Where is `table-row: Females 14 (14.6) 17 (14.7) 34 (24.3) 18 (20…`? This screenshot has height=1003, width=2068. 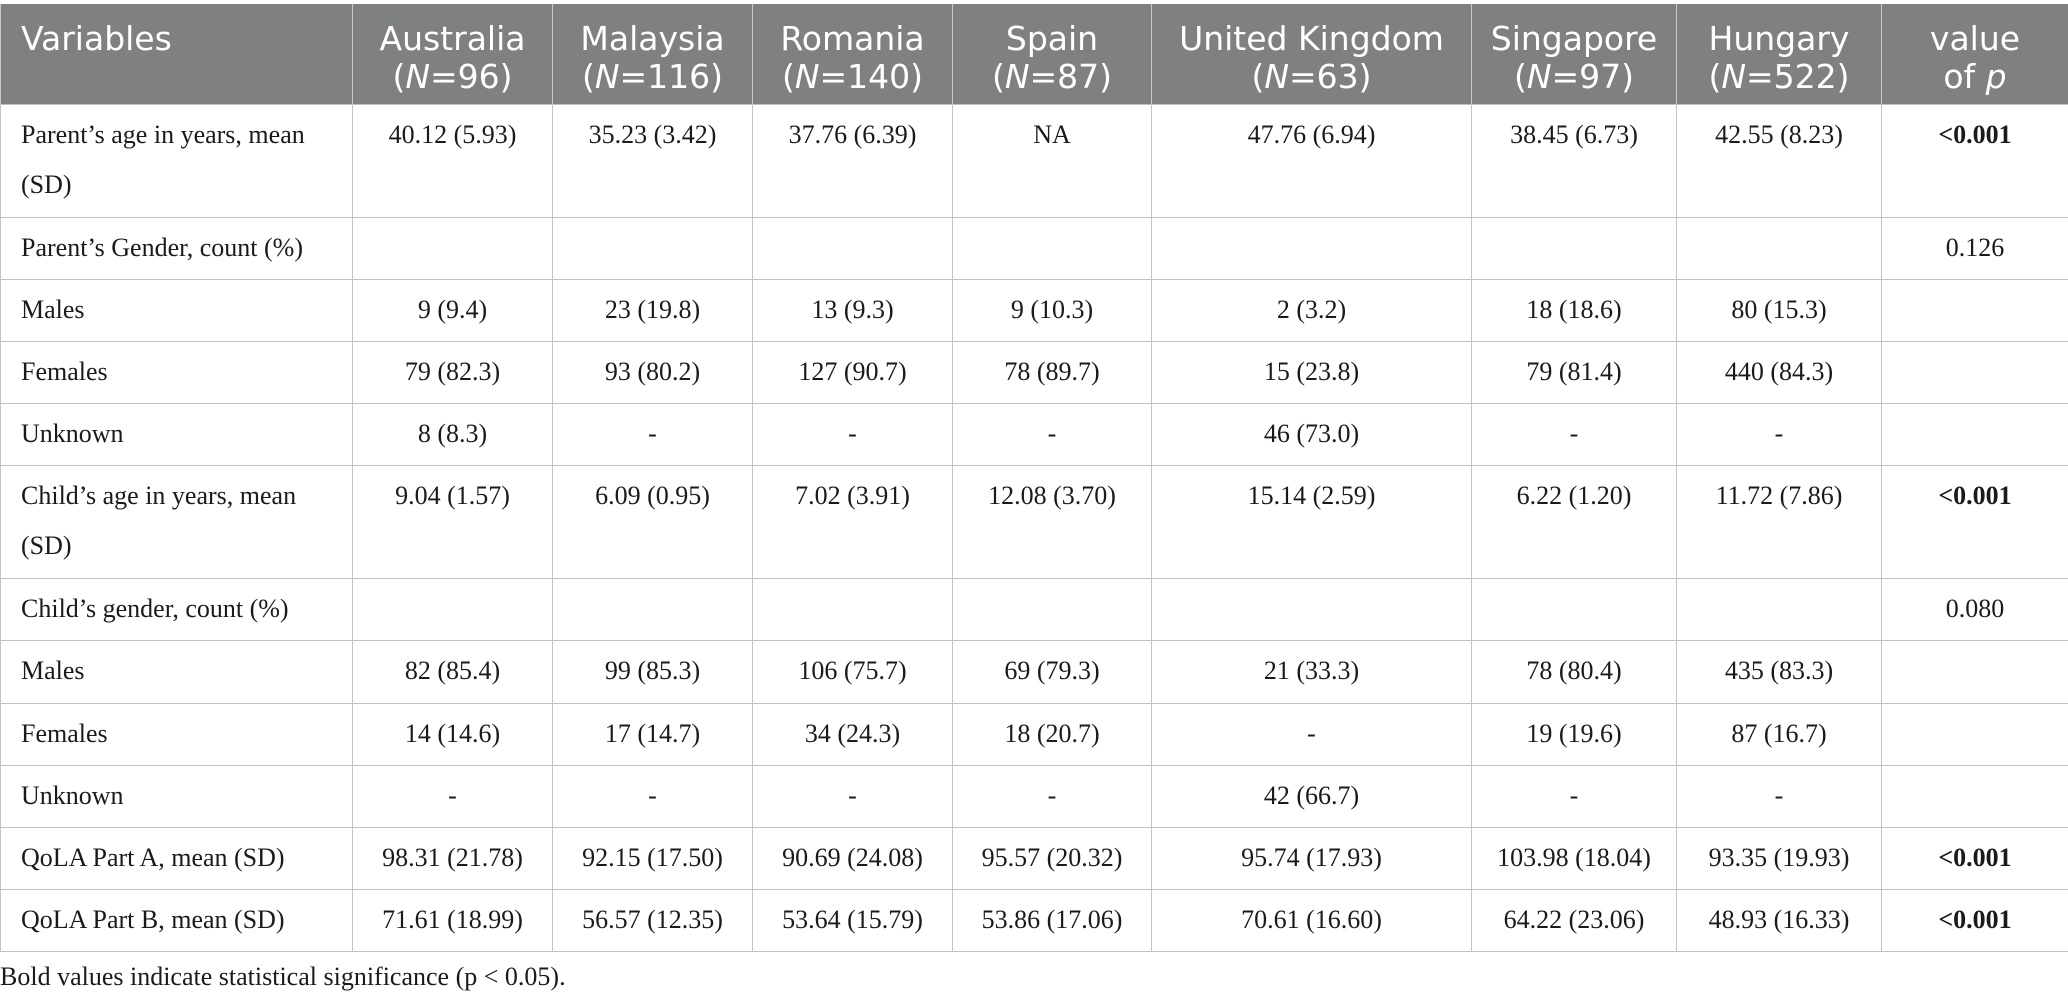 table-row: Females 14 (14.6) 17 (14.7) 34 (24.3) 18 (20… is located at coordinates (1034, 734).